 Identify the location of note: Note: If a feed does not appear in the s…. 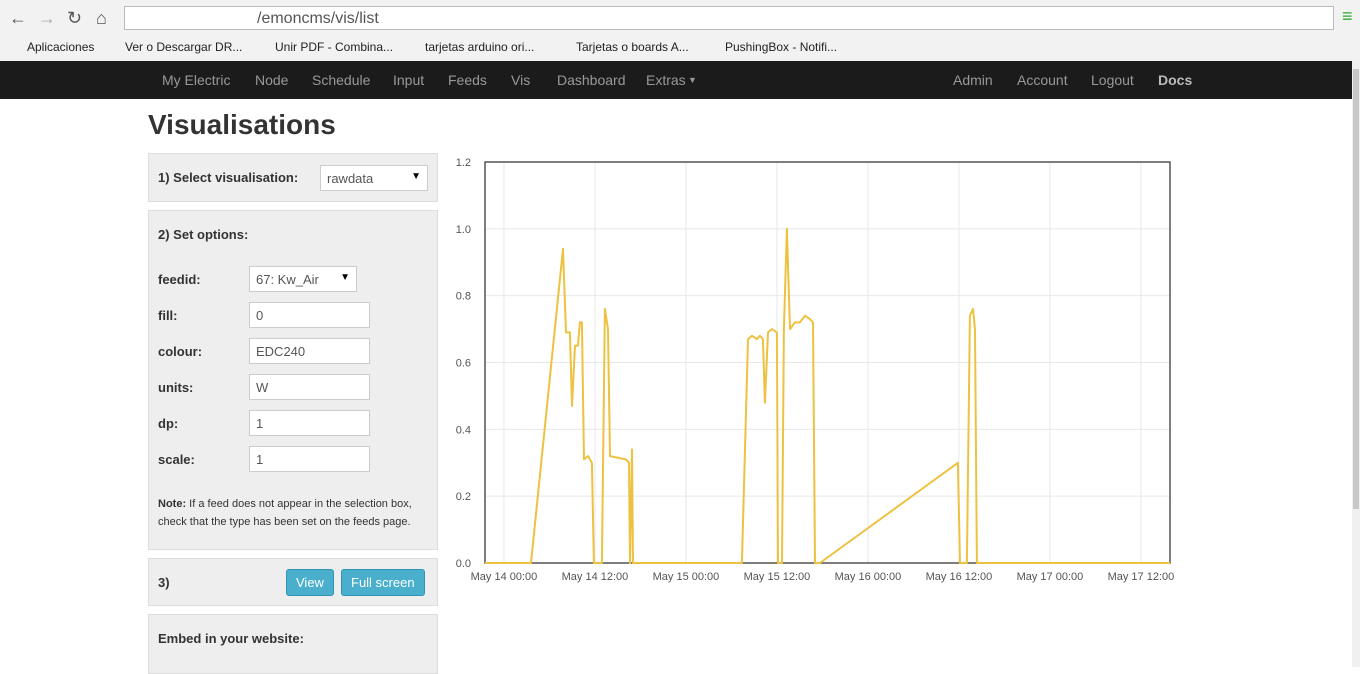
(295, 513).